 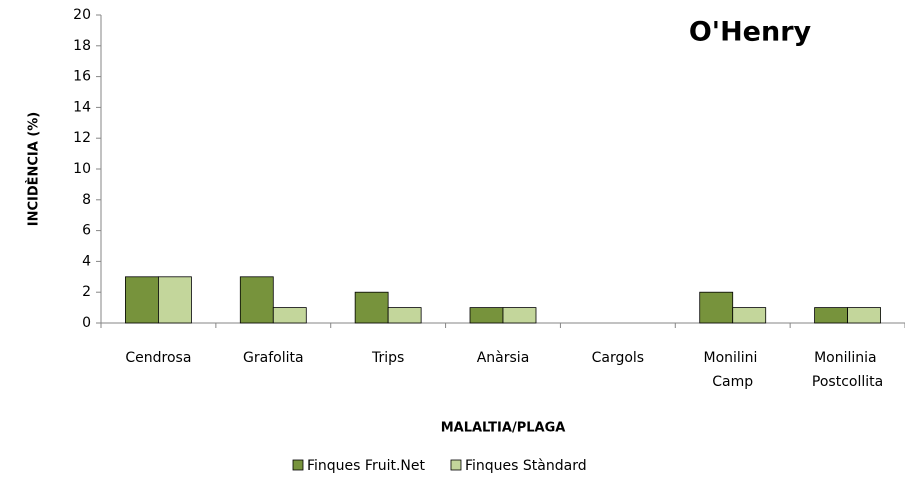 I want to click on legend-label: Finques Fruit.Net, so click(x=366, y=466).